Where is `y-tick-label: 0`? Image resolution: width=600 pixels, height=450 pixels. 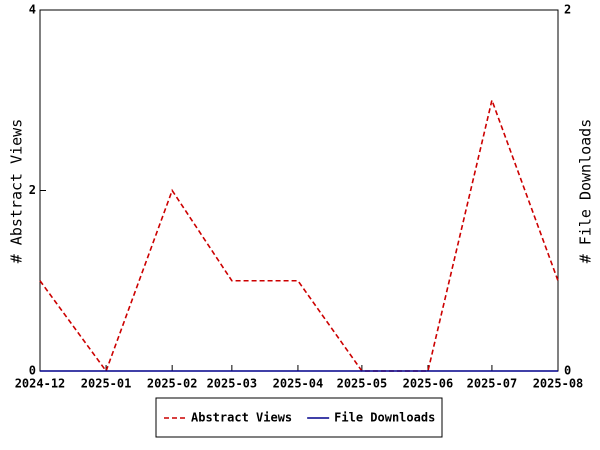 y-tick-label: 0 is located at coordinates (32, 371).